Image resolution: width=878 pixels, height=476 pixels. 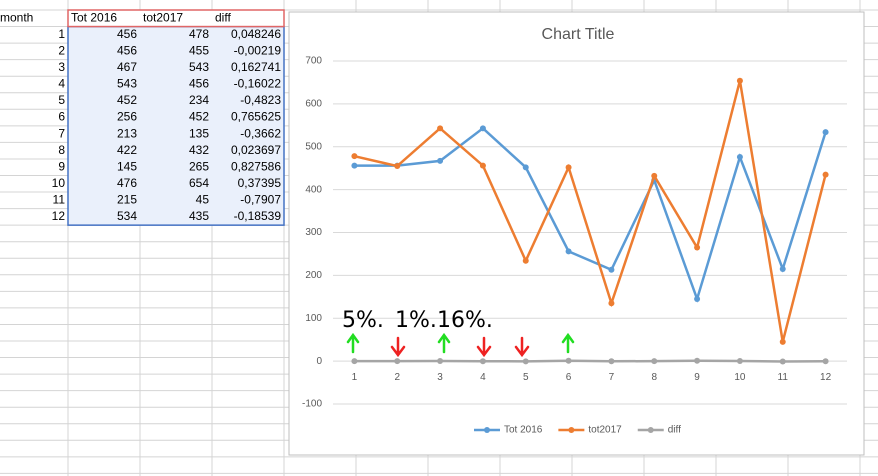 What do you see at coordinates (363, 320) in the screenshot?
I see `handwritten-note: 5%.` at bounding box center [363, 320].